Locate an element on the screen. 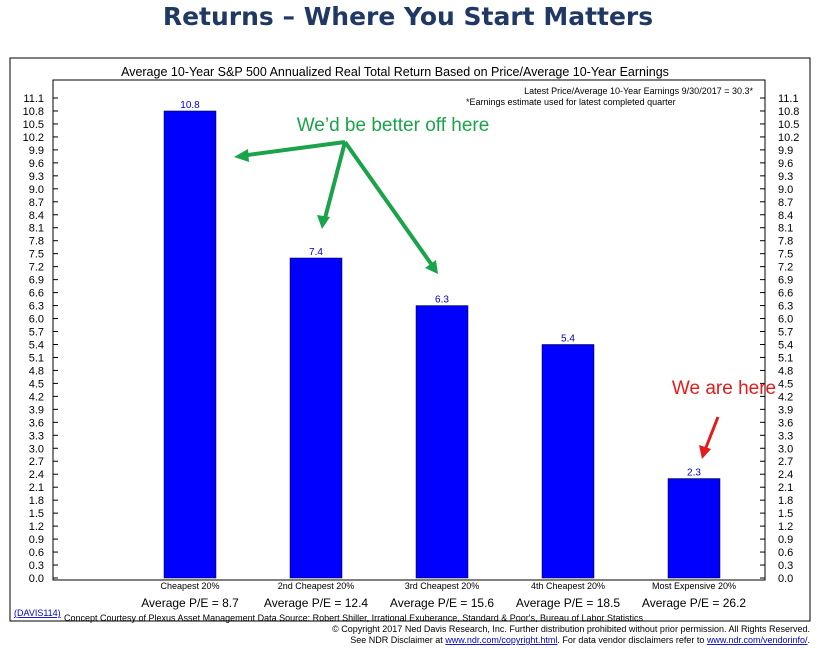 This screenshot has width=816, height=648. disclaimer-part-c: . is located at coordinates (808, 640).